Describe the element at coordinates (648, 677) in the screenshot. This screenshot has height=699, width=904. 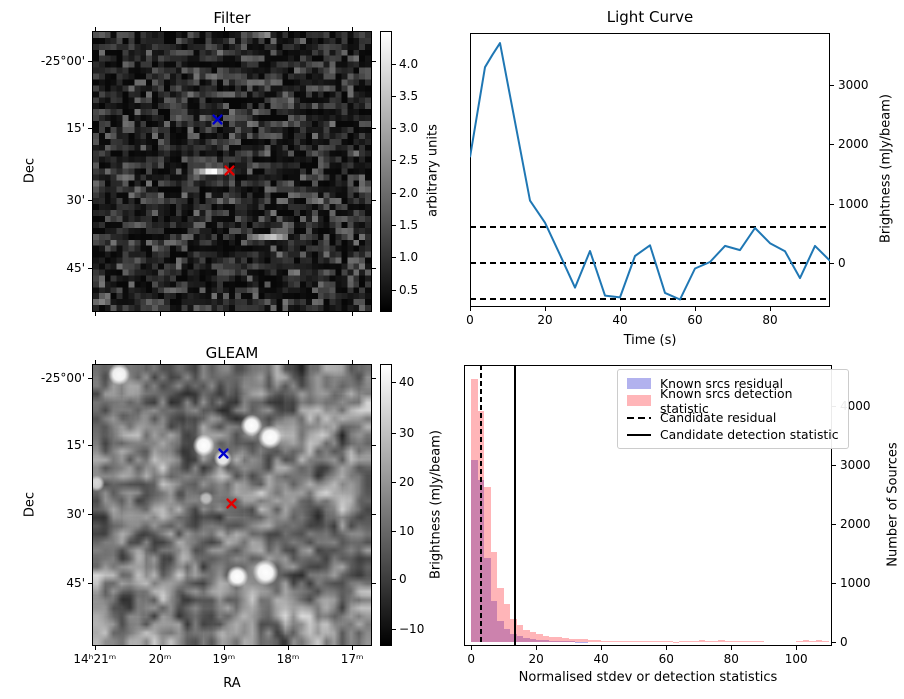
I see `histogram-xlabel: Normalised stdev or detection statistics` at that location.